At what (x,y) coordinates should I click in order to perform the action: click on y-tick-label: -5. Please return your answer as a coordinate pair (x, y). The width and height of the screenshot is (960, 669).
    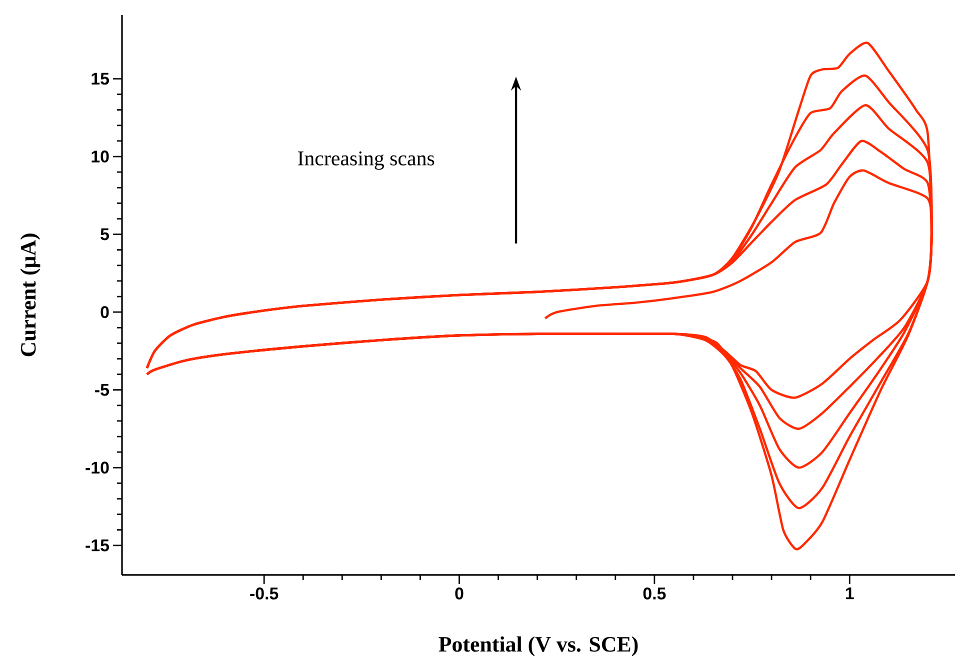
    Looking at the image, I should click on (102, 390).